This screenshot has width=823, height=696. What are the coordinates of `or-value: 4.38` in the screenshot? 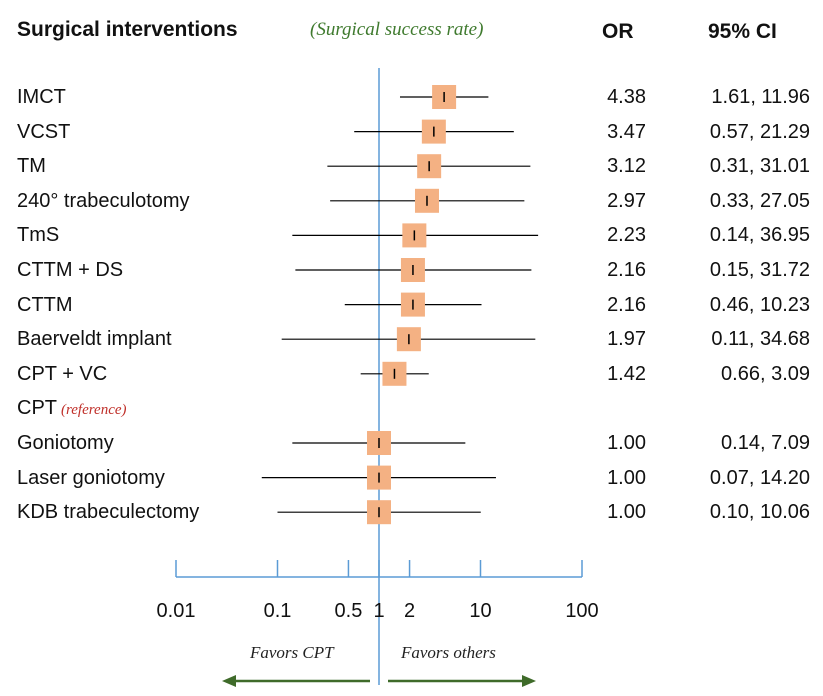 It's located at (626, 97).